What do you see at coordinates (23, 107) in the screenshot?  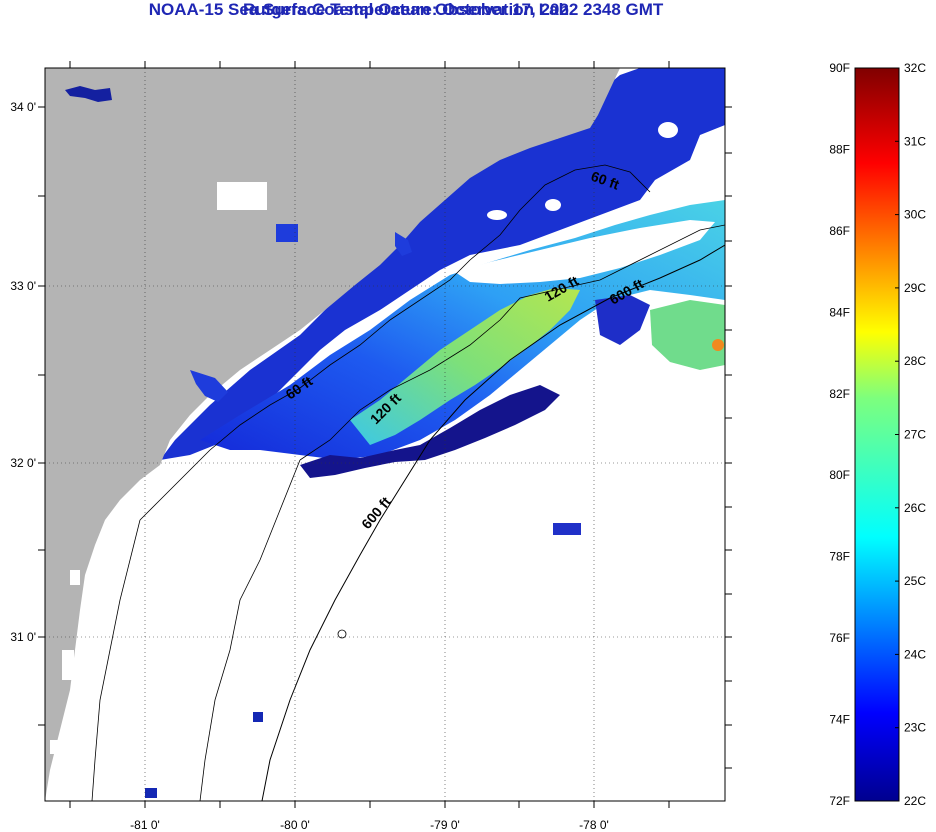 I see `lat-tick-label: 34 0'` at bounding box center [23, 107].